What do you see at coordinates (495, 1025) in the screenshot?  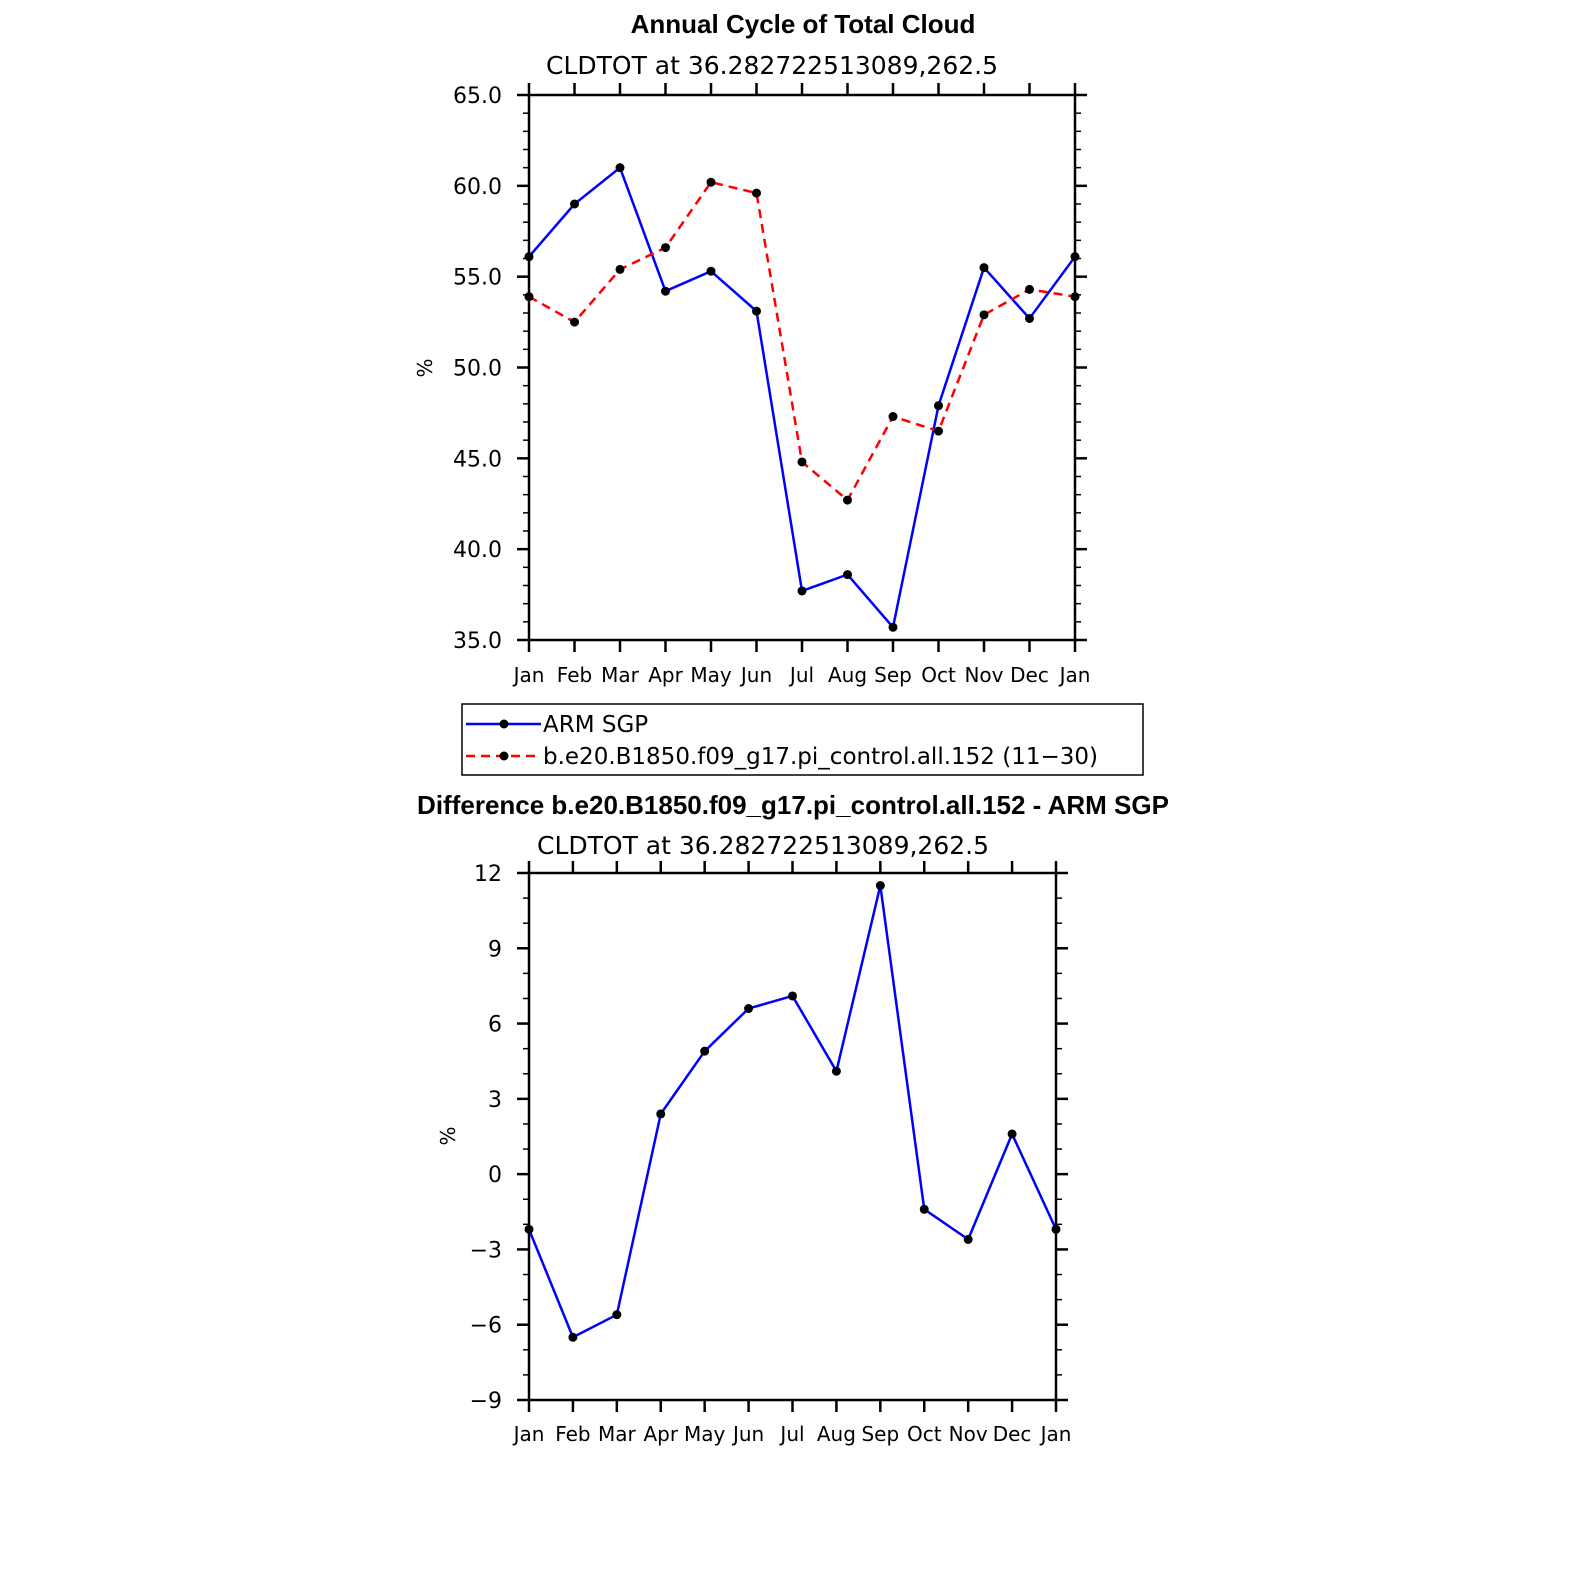 I see `y-tick-label: 6` at bounding box center [495, 1025].